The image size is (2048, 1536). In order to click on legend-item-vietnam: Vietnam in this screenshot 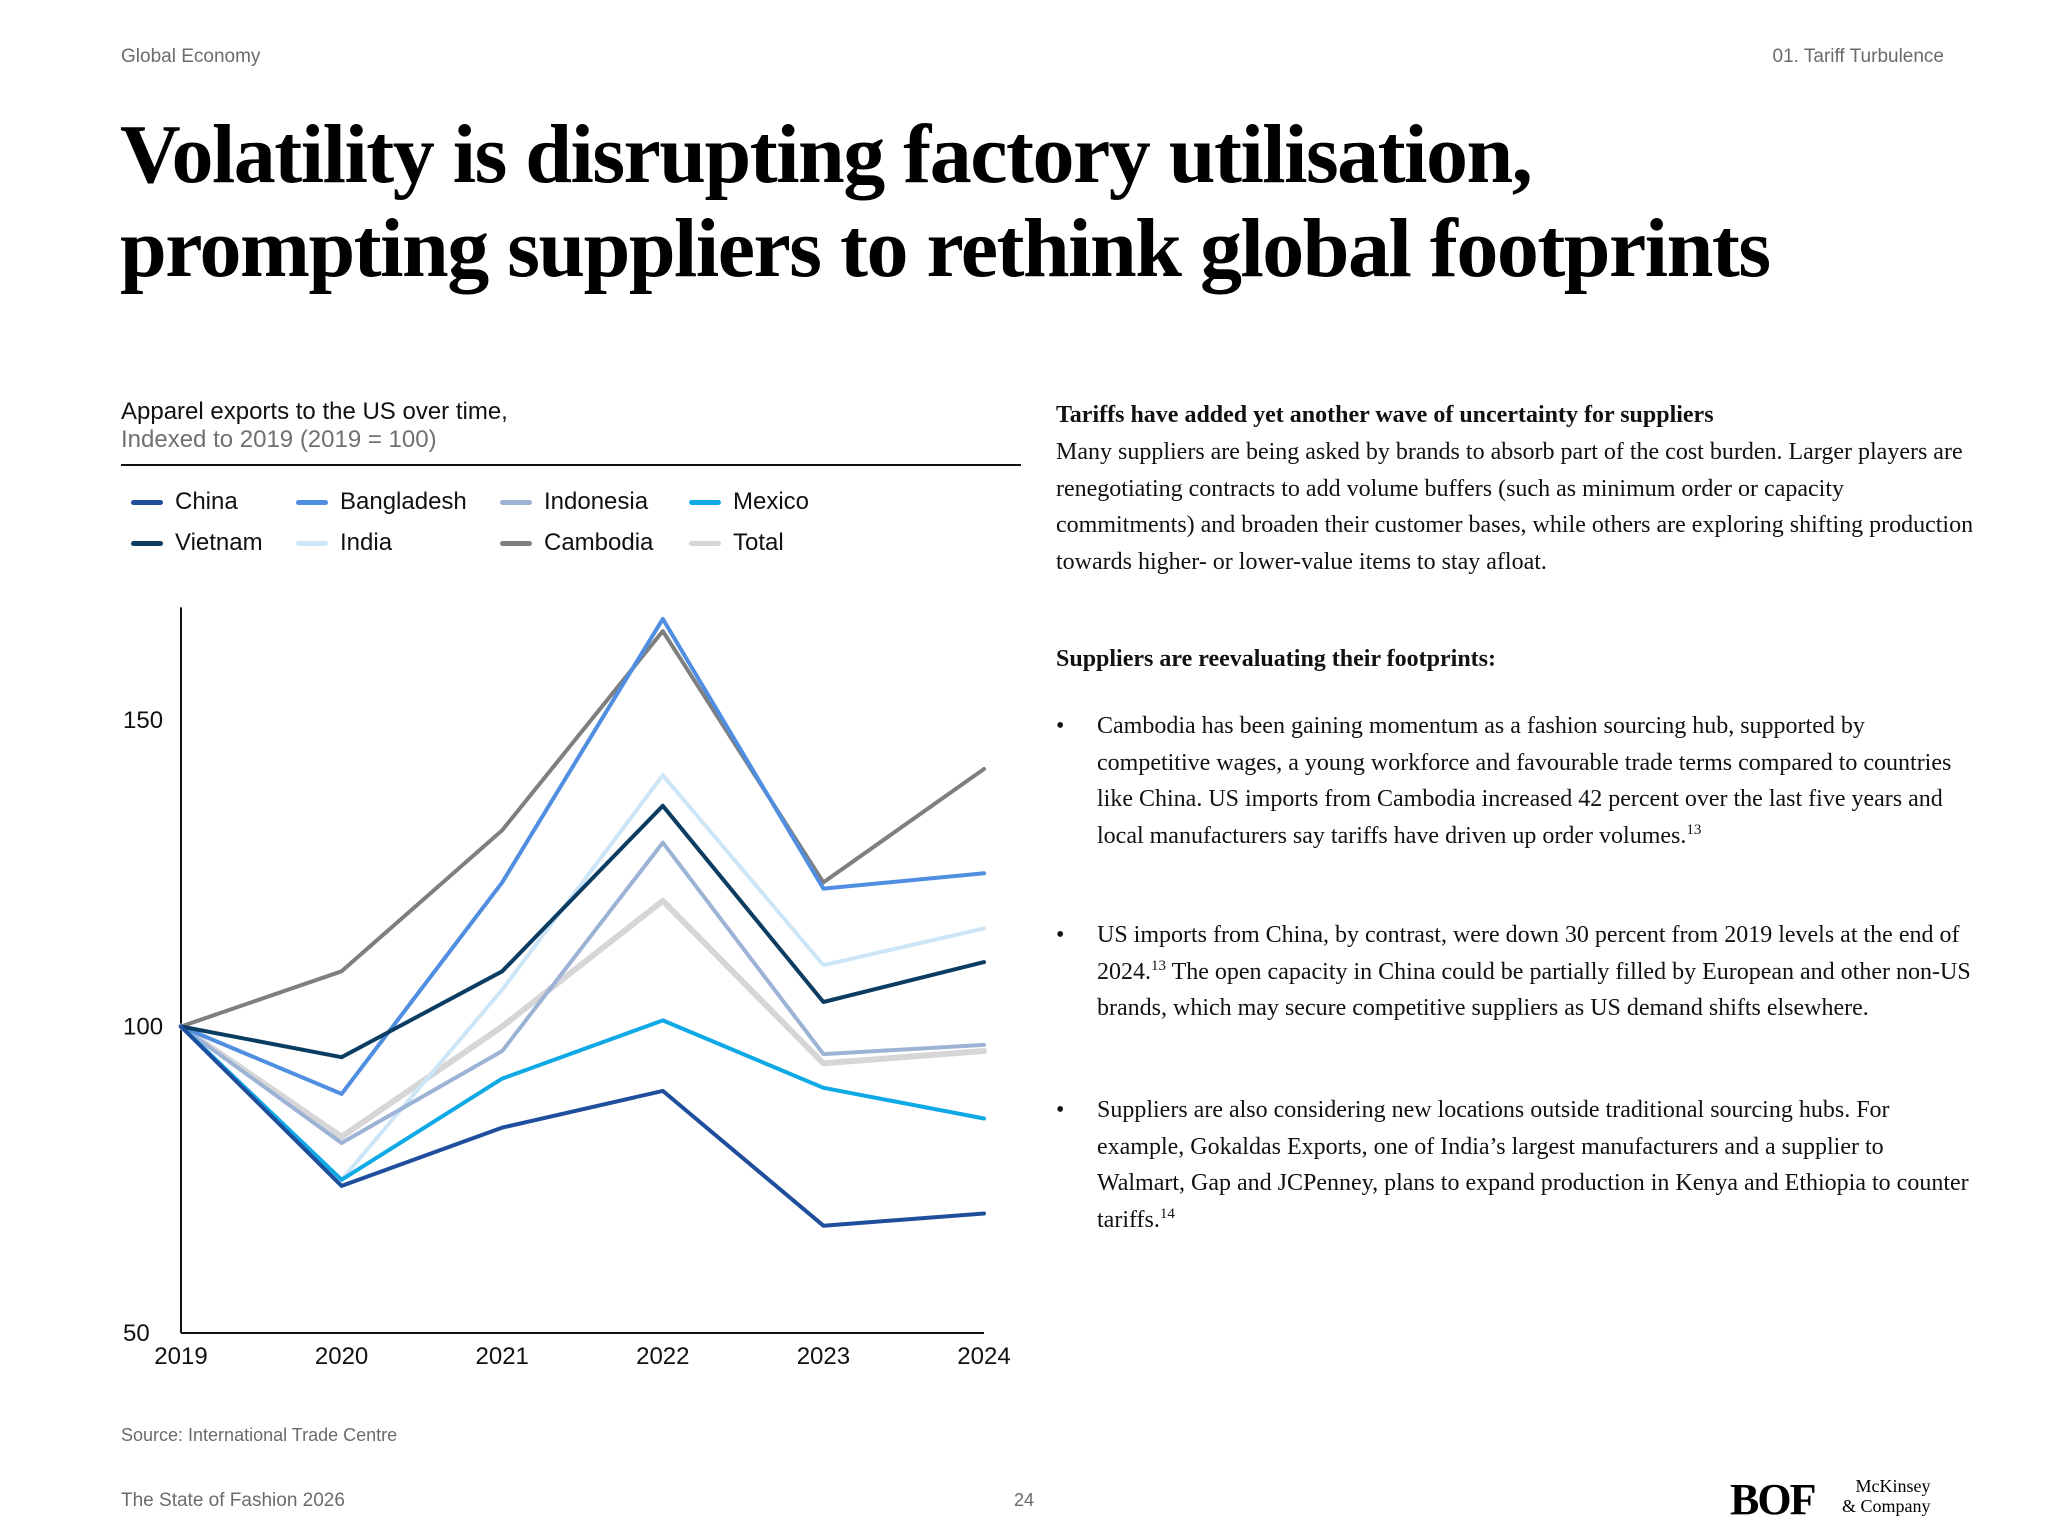, I will do `click(197, 543)`.